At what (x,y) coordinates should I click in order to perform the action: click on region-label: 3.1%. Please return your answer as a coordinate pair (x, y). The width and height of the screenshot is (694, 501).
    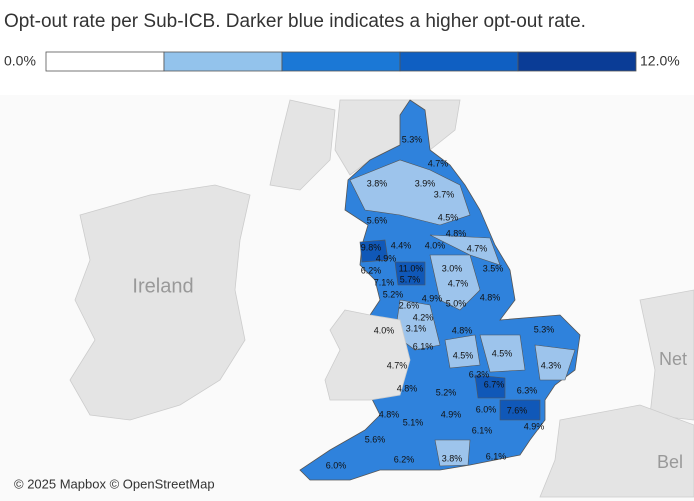
    Looking at the image, I should click on (416, 328).